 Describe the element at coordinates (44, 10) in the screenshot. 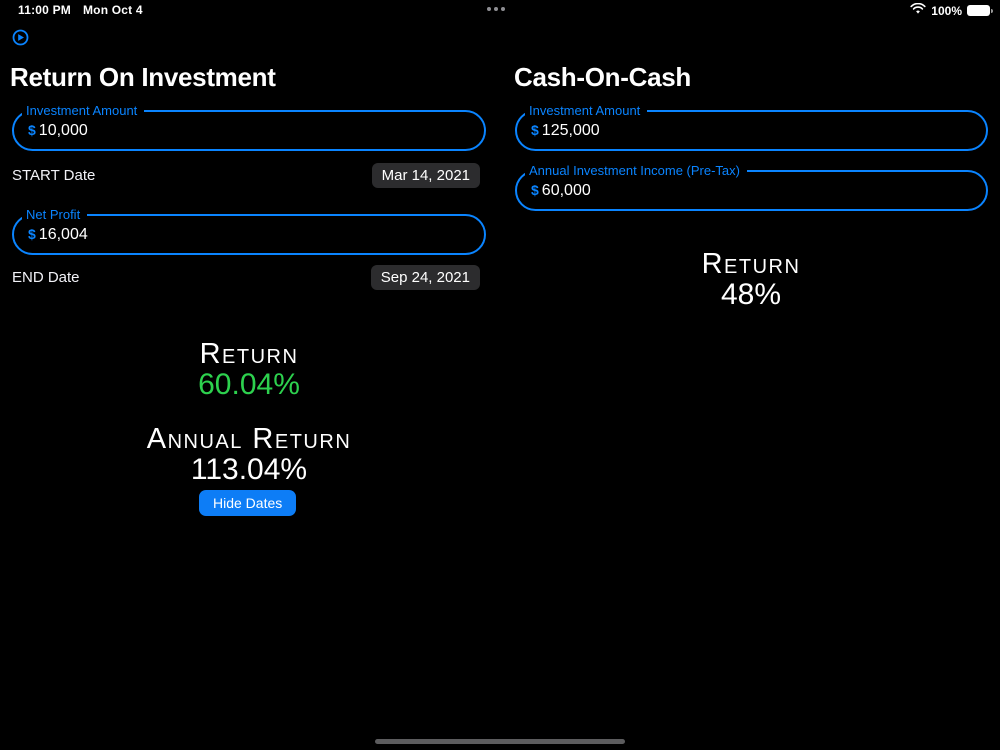

I see `status-time: 11:00 PM` at that location.